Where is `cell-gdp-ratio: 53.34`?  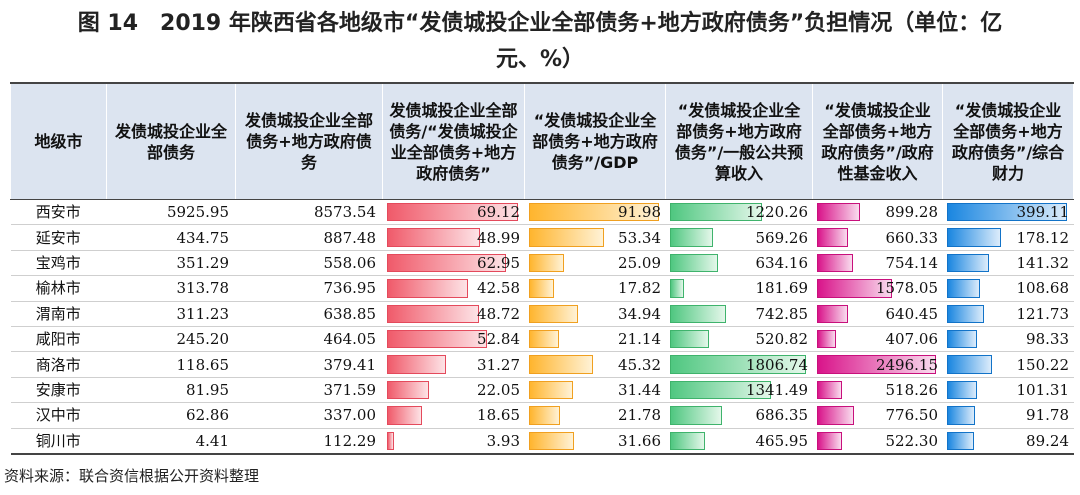
cell-gdp-ratio: 53.34 is located at coordinates (595, 237).